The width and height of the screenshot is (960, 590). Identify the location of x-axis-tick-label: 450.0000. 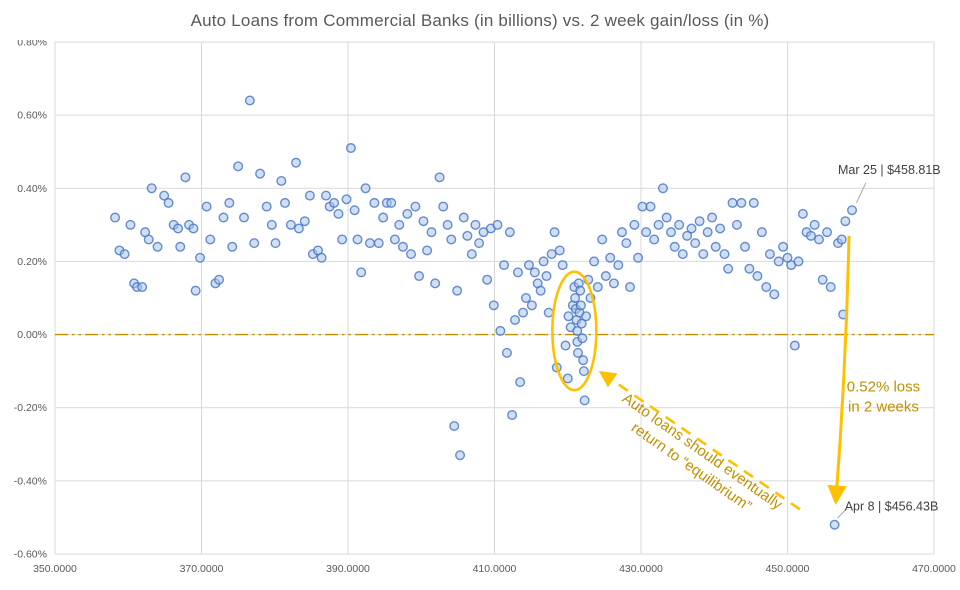
(788, 569).